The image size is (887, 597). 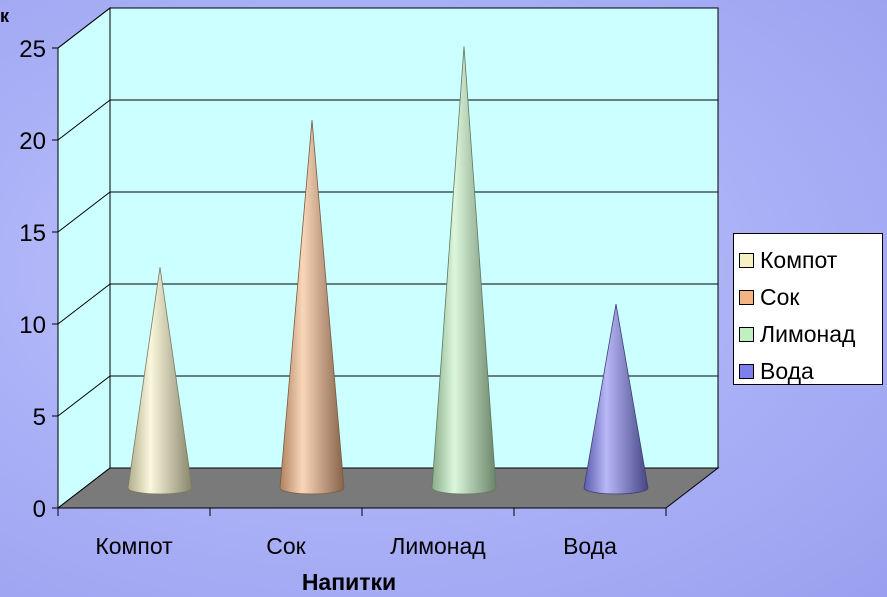 I want to click on legend-label: Вода, so click(x=787, y=371).